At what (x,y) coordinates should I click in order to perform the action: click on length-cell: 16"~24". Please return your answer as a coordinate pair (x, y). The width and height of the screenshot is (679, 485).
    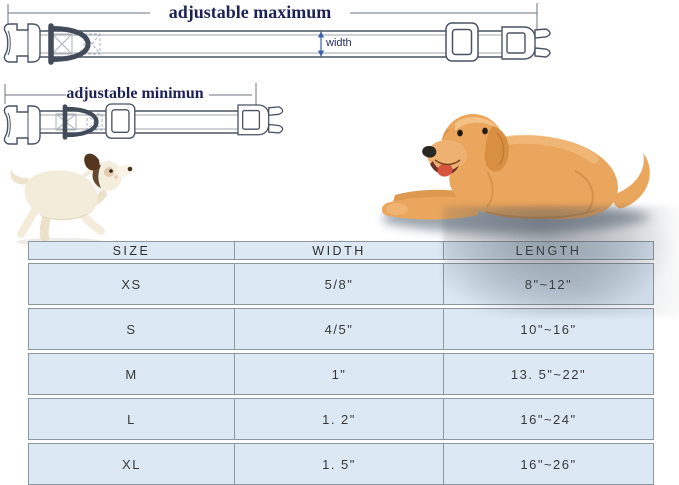
    Looking at the image, I should click on (548, 419).